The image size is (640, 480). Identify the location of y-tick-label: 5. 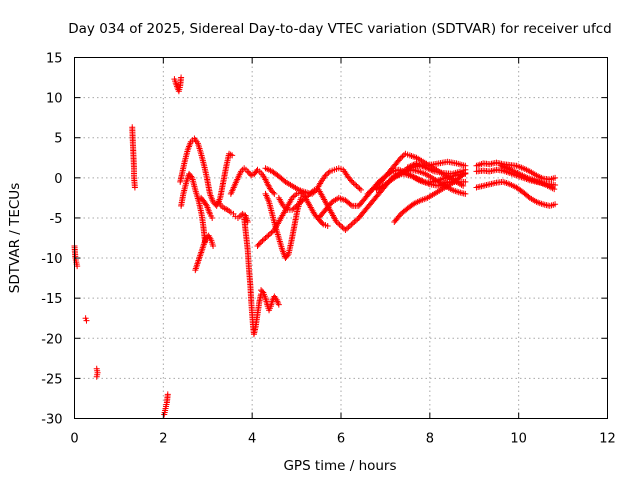
(58, 139).